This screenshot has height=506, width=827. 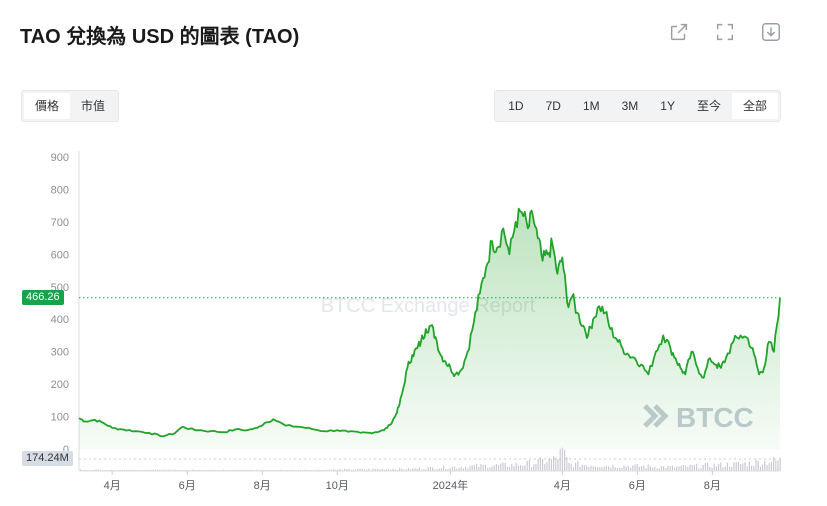 What do you see at coordinates (553, 106) in the screenshot?
I see `range-7d: 7D` at bounding box center [553, 106].